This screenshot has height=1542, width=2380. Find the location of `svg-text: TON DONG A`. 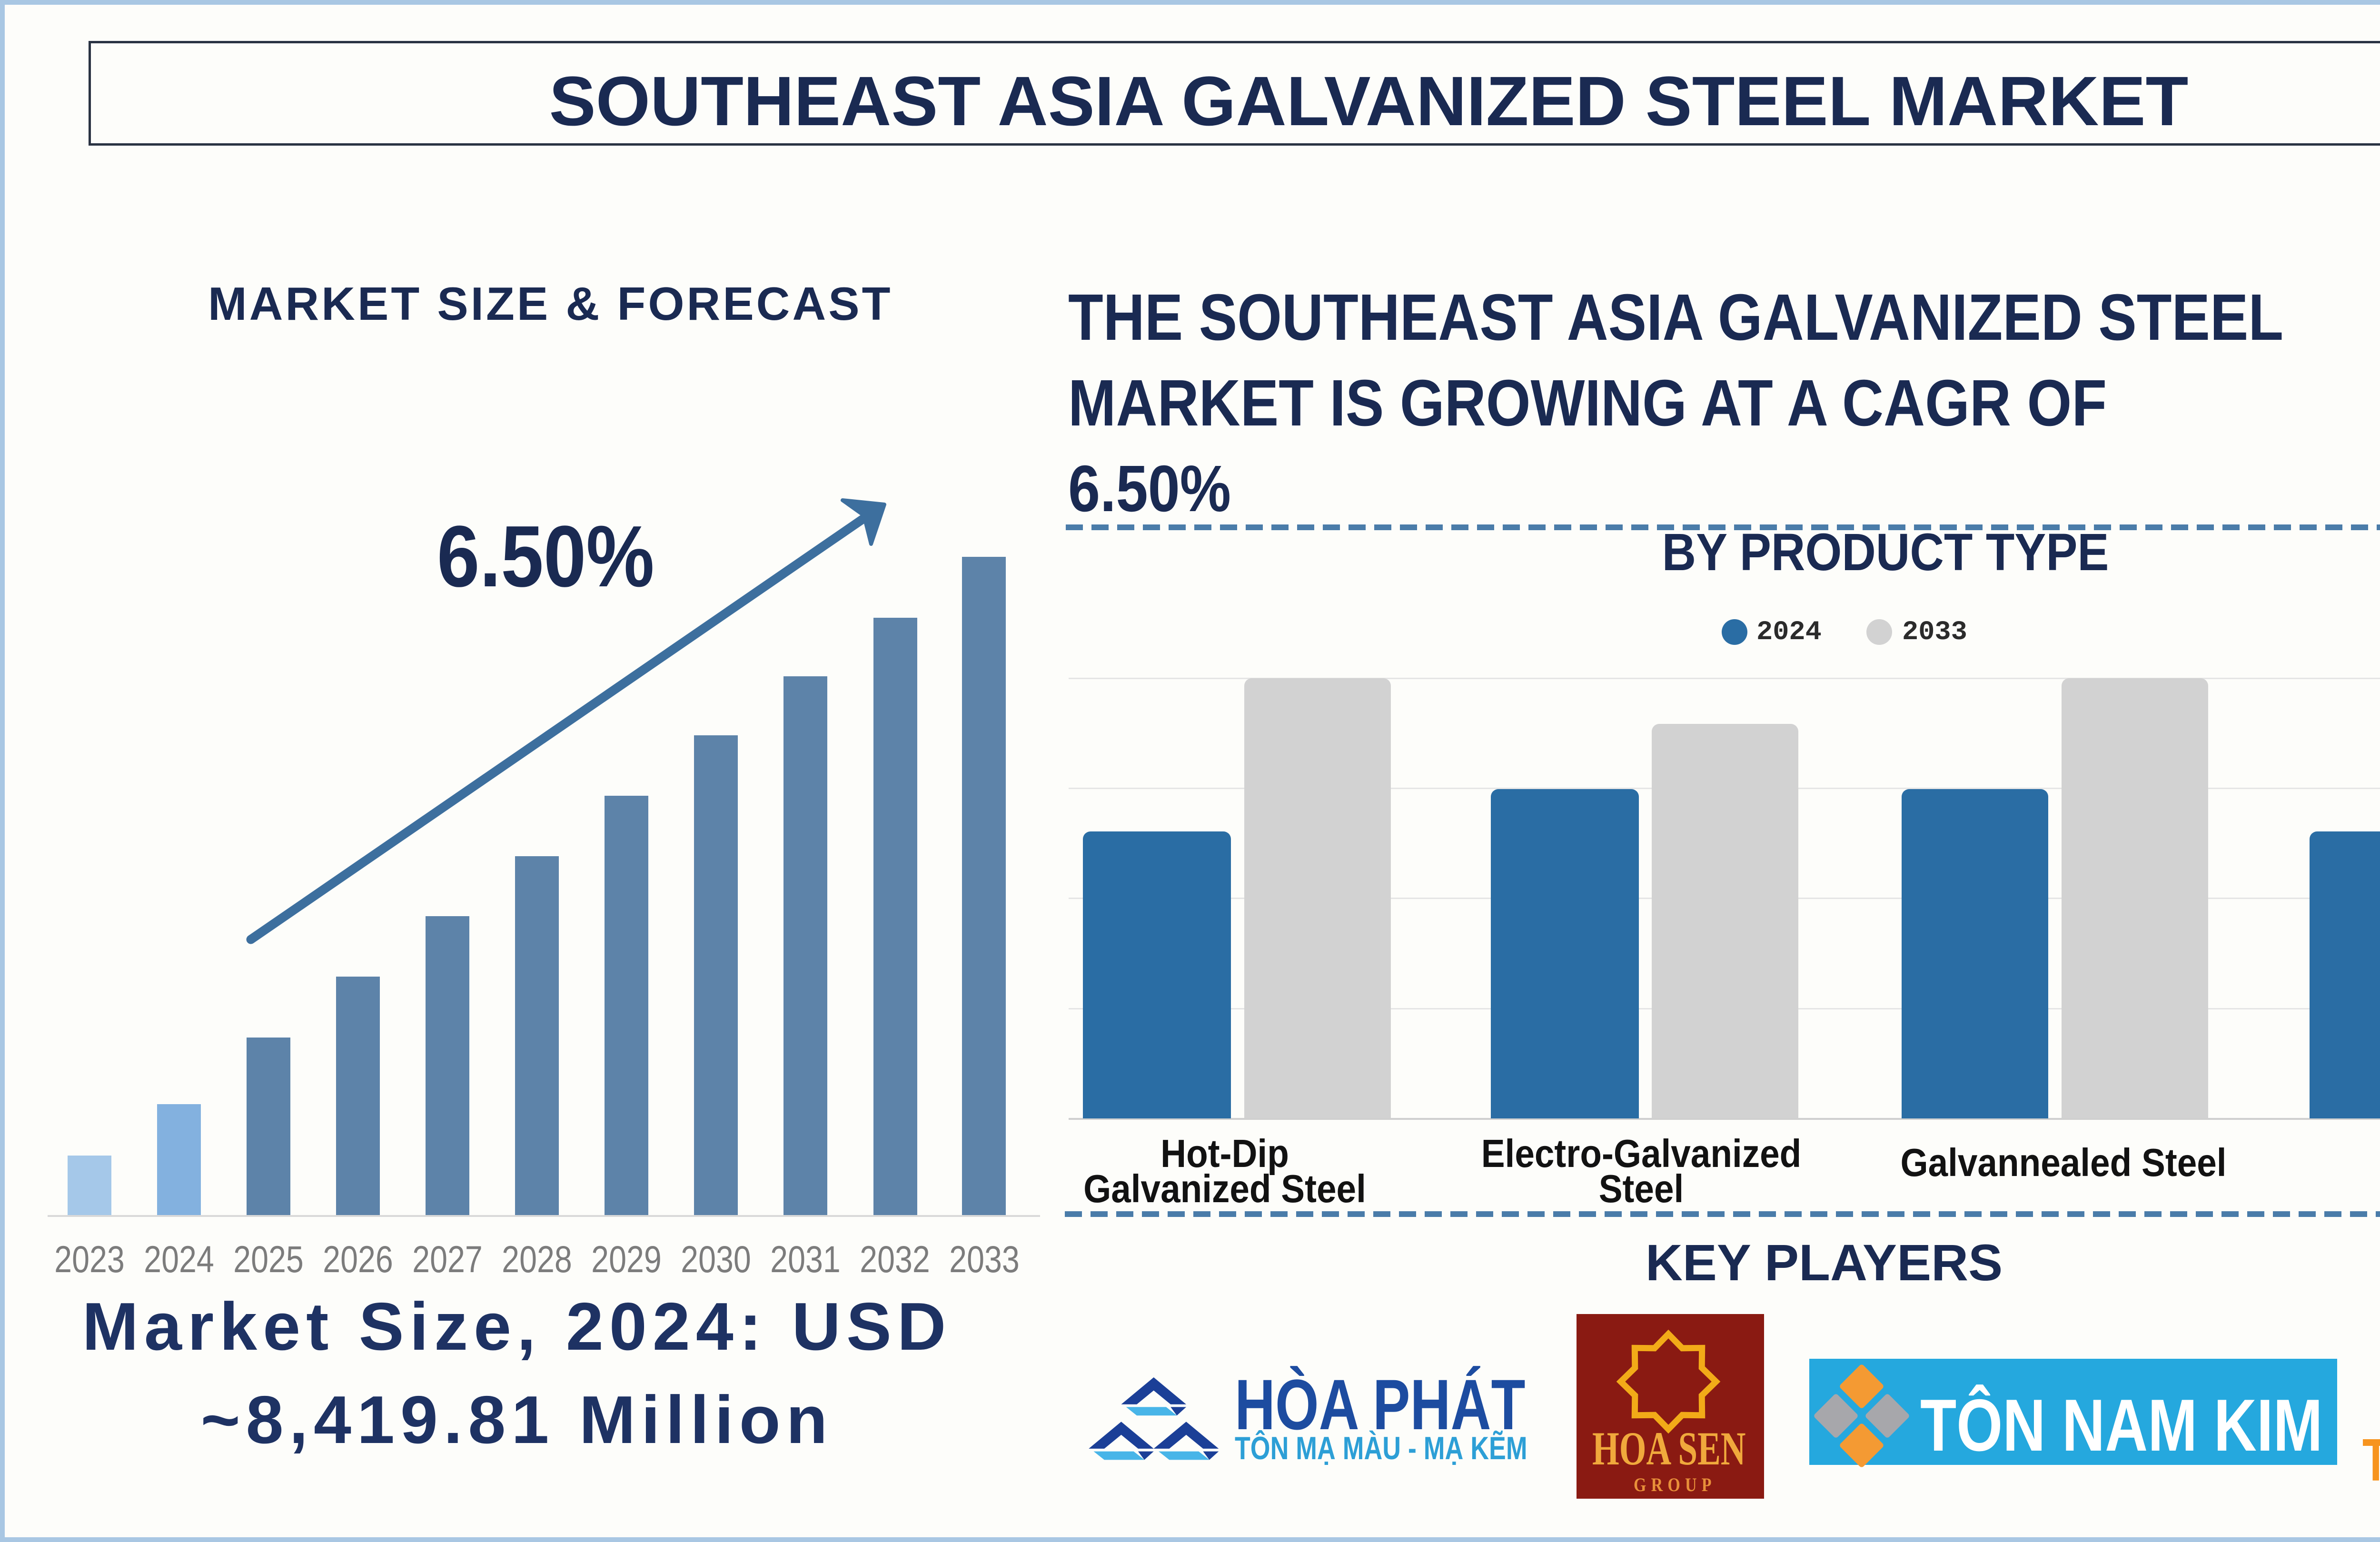

svg-text: TON DONG A is located at coordinates (2371, 1460).